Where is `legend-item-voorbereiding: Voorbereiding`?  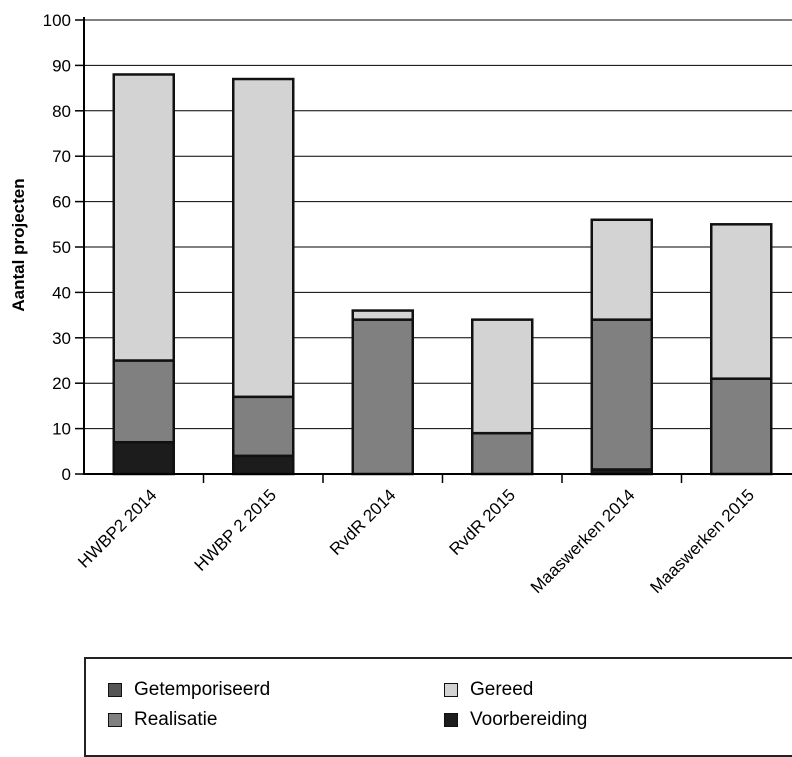 legend-item-voorbereiding: Voorbereiding is located at coordinates (515, 720).